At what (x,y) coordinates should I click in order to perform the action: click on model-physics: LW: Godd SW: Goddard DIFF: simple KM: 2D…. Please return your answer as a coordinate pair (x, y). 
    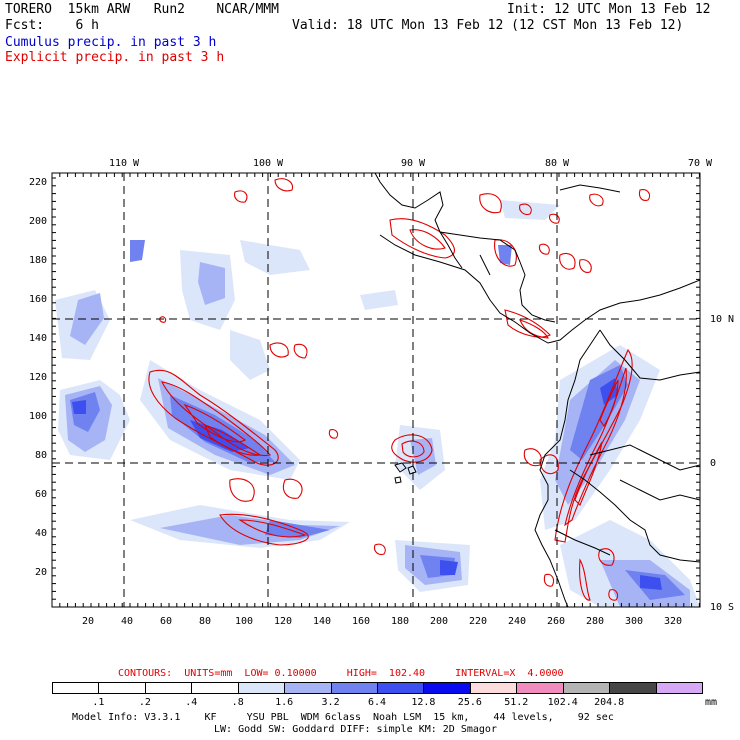
    Looking at the image, I should click on (355, 729).